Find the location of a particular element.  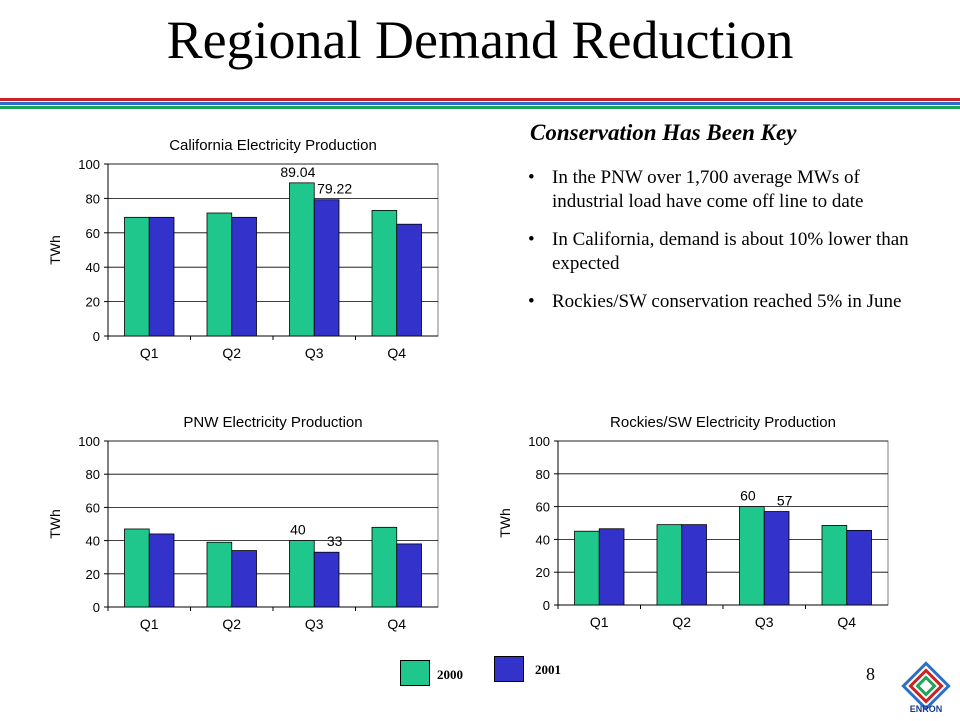

slide-title: Regional Demand Reduction is located at coordinates (480, 40).